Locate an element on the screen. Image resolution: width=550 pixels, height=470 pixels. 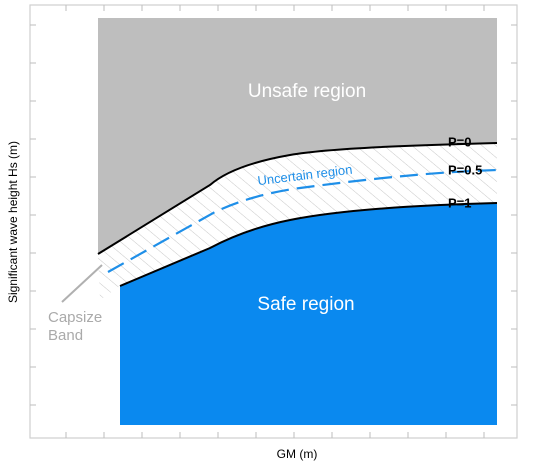
unsafe-label: Unsafe region is located at coordinates (307, 91).